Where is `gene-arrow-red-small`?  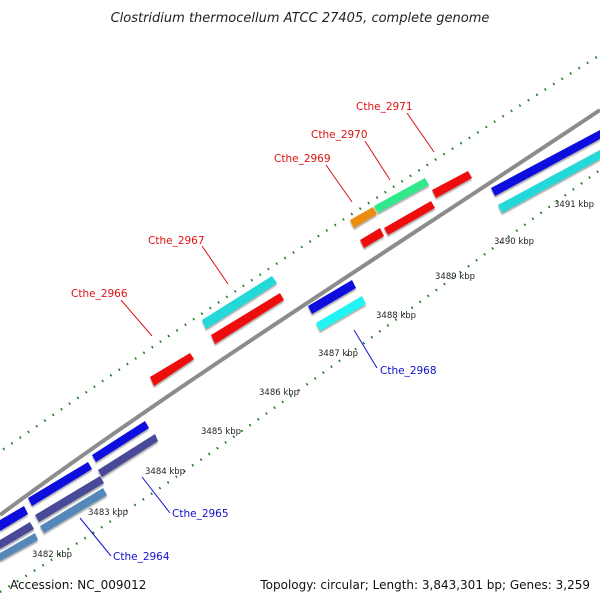
gene-arrow-red-small is located at coordinates (372, 238).